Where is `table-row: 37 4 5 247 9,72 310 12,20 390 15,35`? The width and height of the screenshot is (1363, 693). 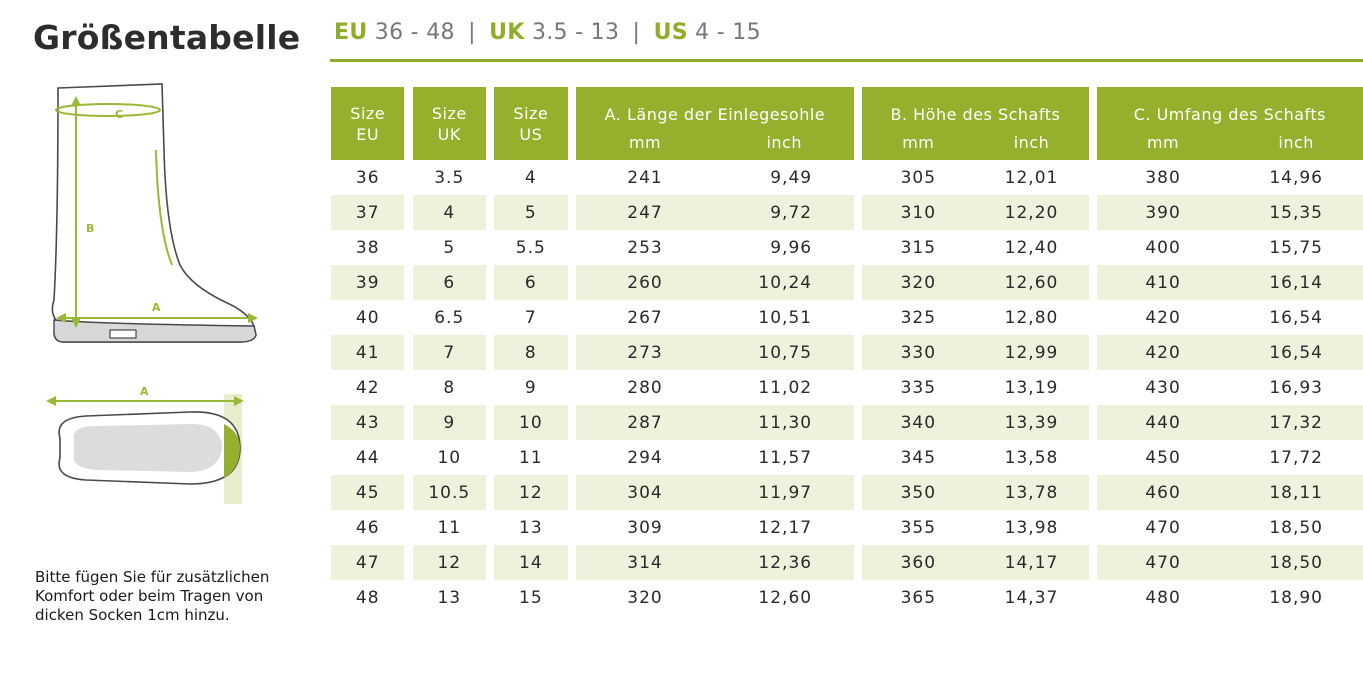 table-row: 37 4 5 247 9,72 310 12,20 390 15,35 is located at coordinates (847, 212).